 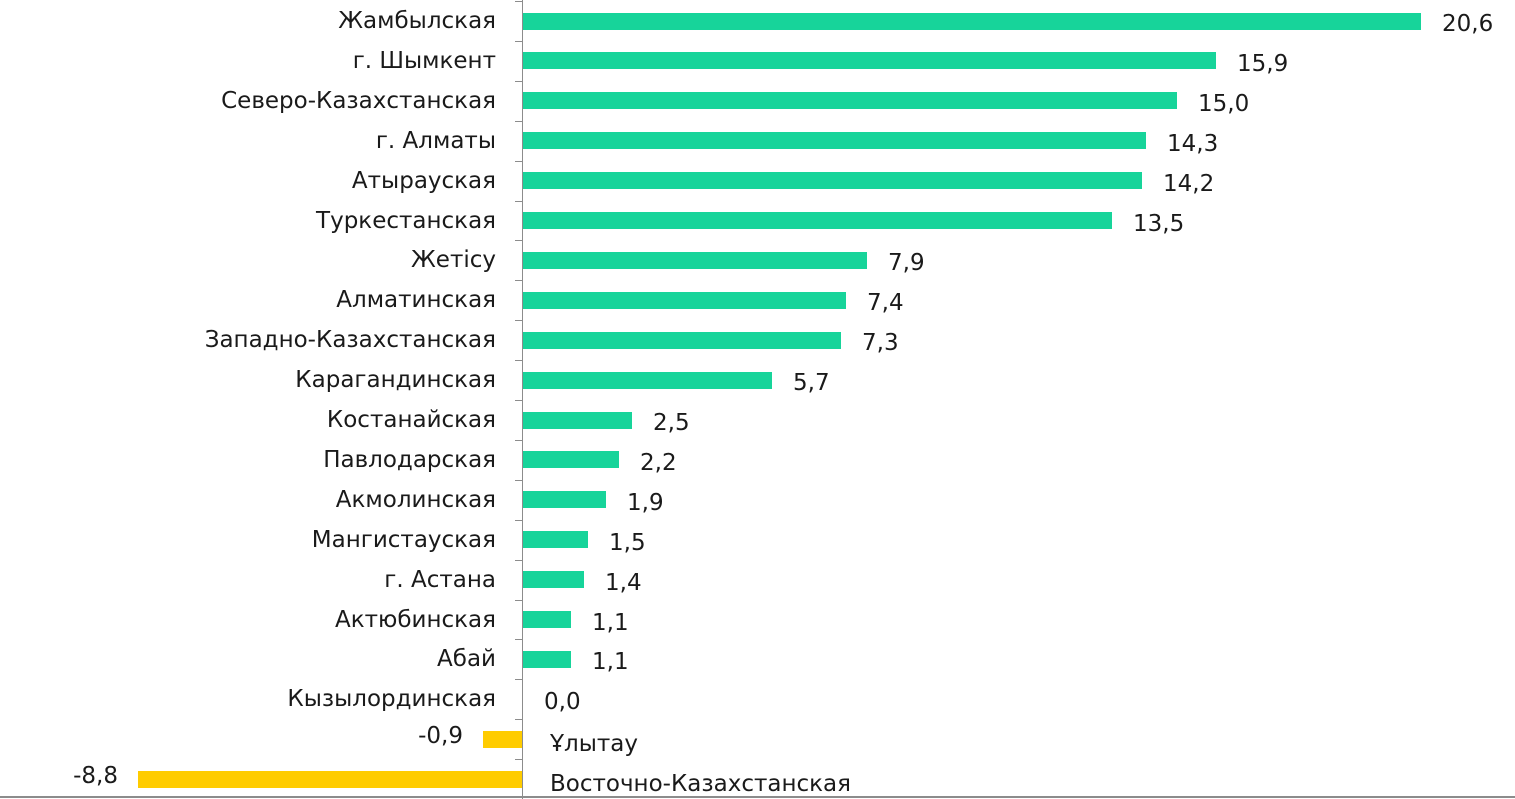 What do you see at coordinates (757, 797) in the screenshot?
I see `chart-bottom-border` at bounding box center [757, 797].